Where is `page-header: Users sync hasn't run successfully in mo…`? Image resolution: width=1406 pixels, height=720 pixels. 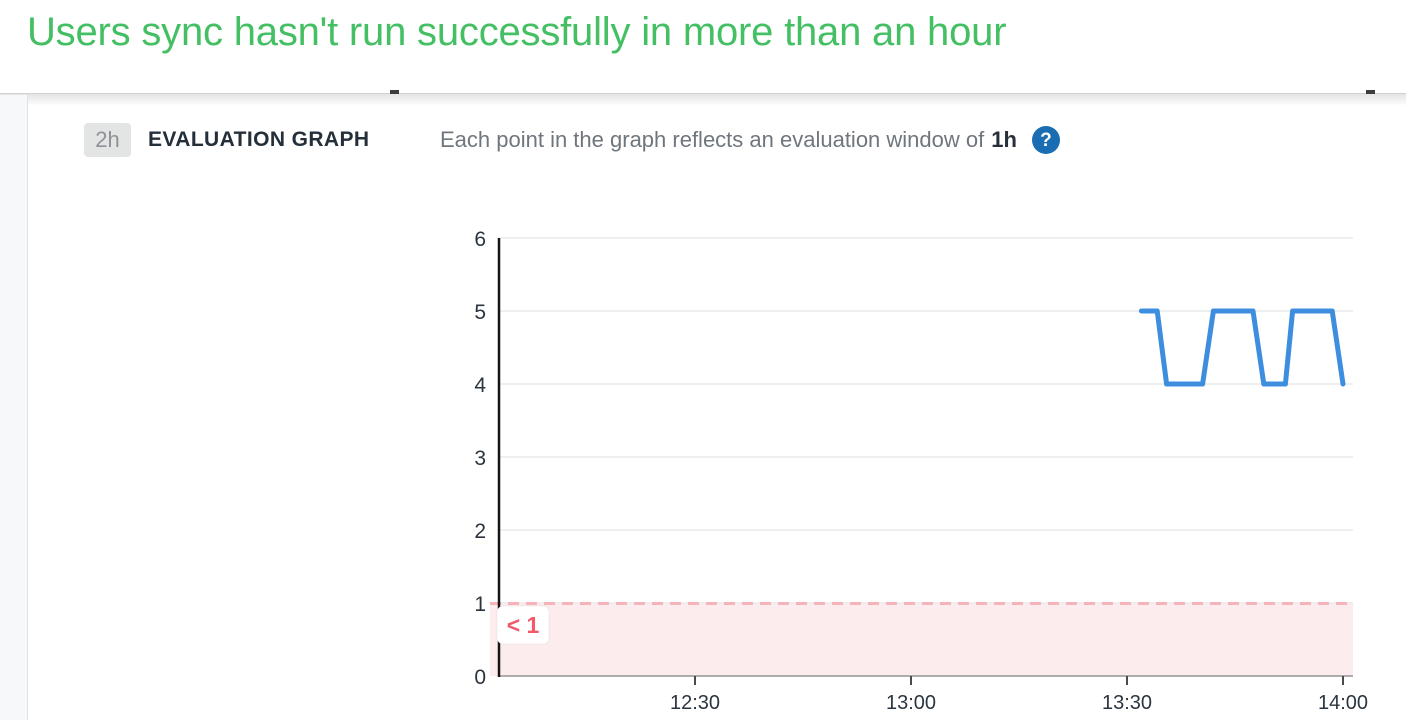 page-header: Users sync hasn't run successfully in mo… is located at coordinates (703, 47).